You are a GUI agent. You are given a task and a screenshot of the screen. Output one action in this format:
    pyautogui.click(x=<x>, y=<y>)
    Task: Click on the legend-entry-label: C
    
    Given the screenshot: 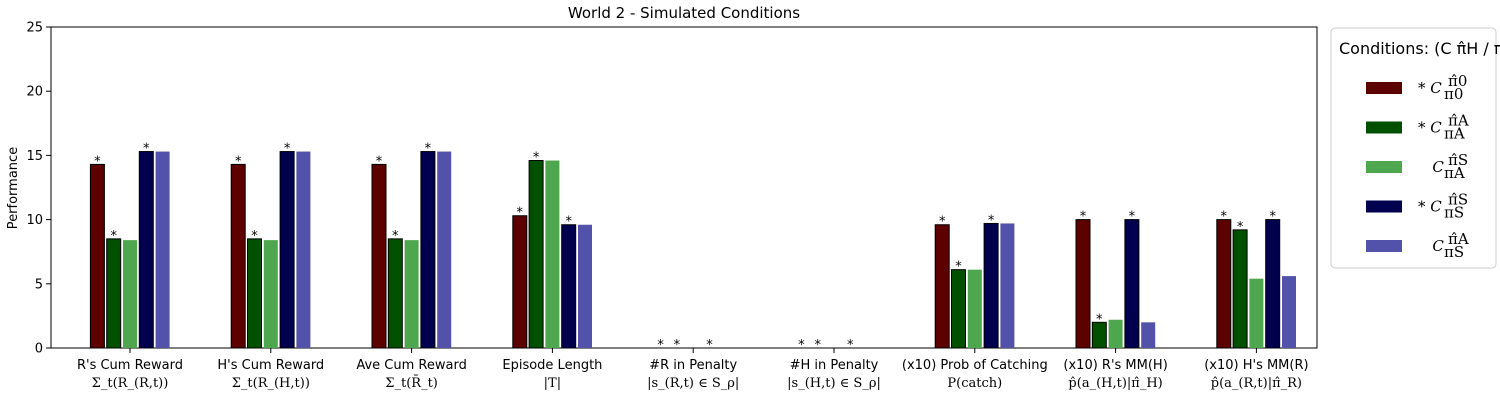 What is the action you would take?
    pyautogui.click(x=1431, y=246)
    